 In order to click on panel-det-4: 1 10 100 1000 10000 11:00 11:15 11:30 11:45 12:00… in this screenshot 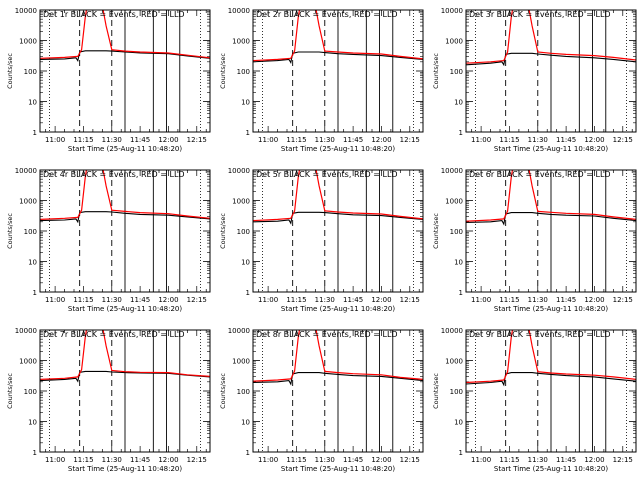, I will do `click(108, 240)`.